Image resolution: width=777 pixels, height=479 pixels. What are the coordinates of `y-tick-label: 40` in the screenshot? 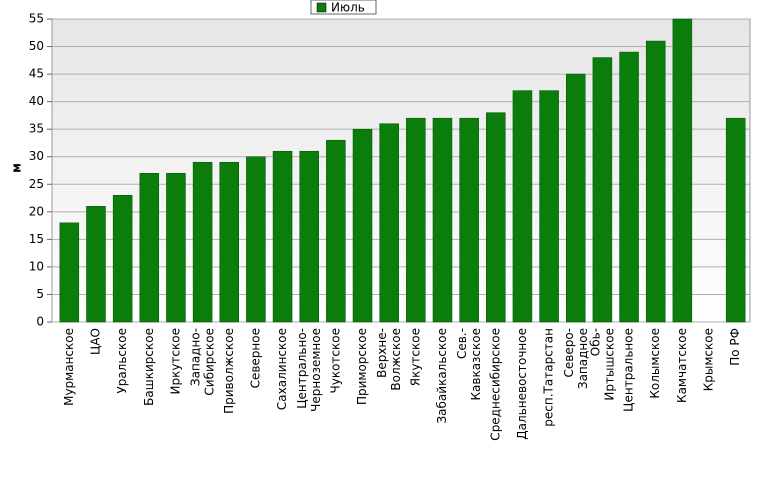 It's located at (36, 101).